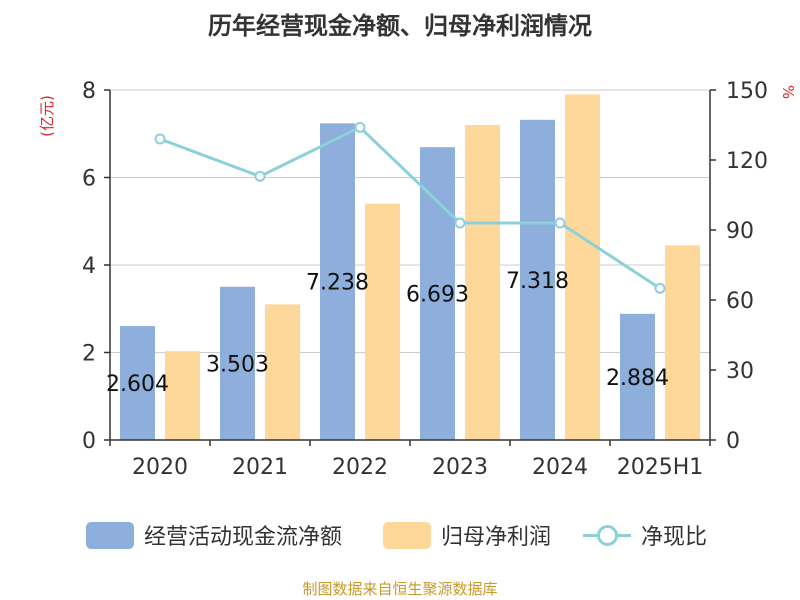 Image resolution: width=800 pixels, height=600 pixels. I want to click on data-label-cash-flow: 7.318, so click(537, 281).